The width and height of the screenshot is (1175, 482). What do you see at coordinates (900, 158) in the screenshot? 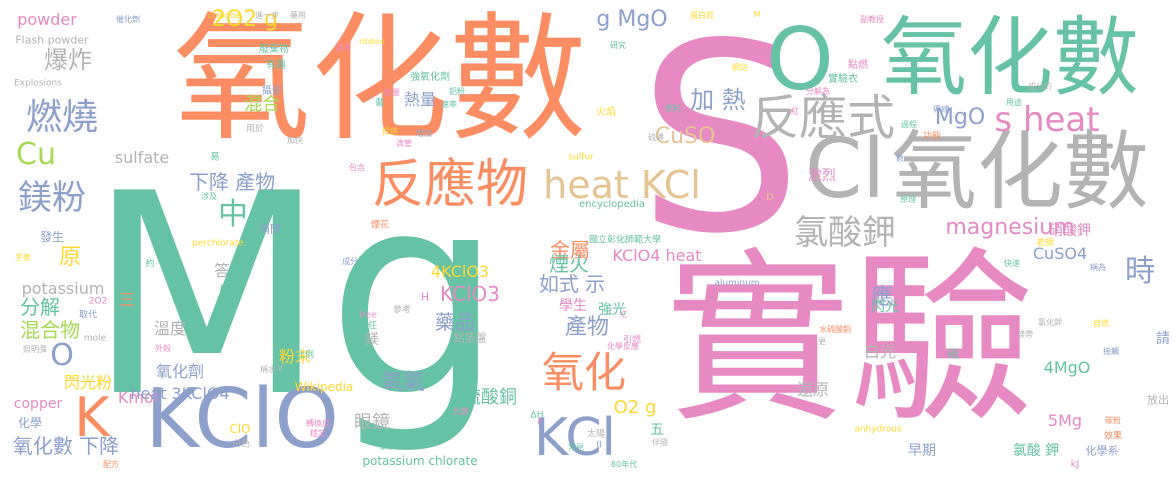
I see `word-number: 數` at bounding box center [900, 158].